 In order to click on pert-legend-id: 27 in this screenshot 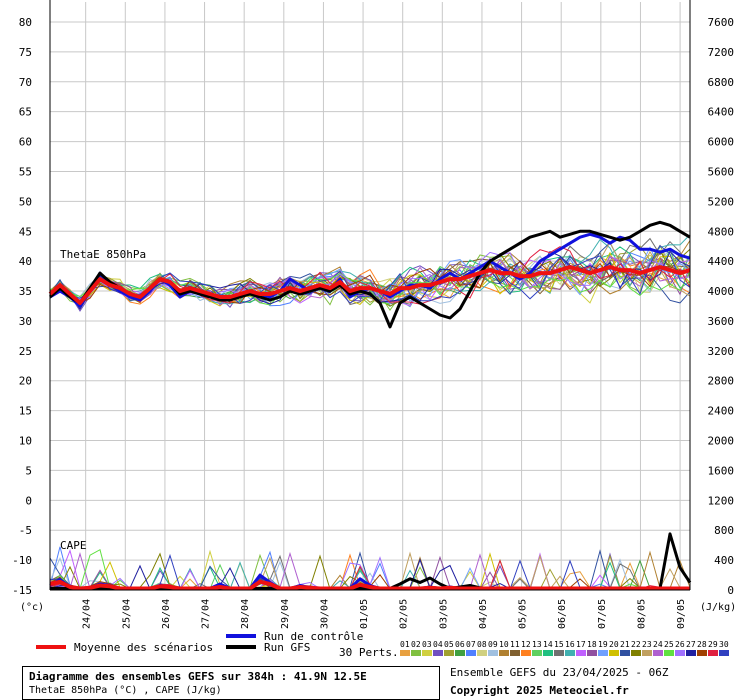, I will do `click(691, 644)`.